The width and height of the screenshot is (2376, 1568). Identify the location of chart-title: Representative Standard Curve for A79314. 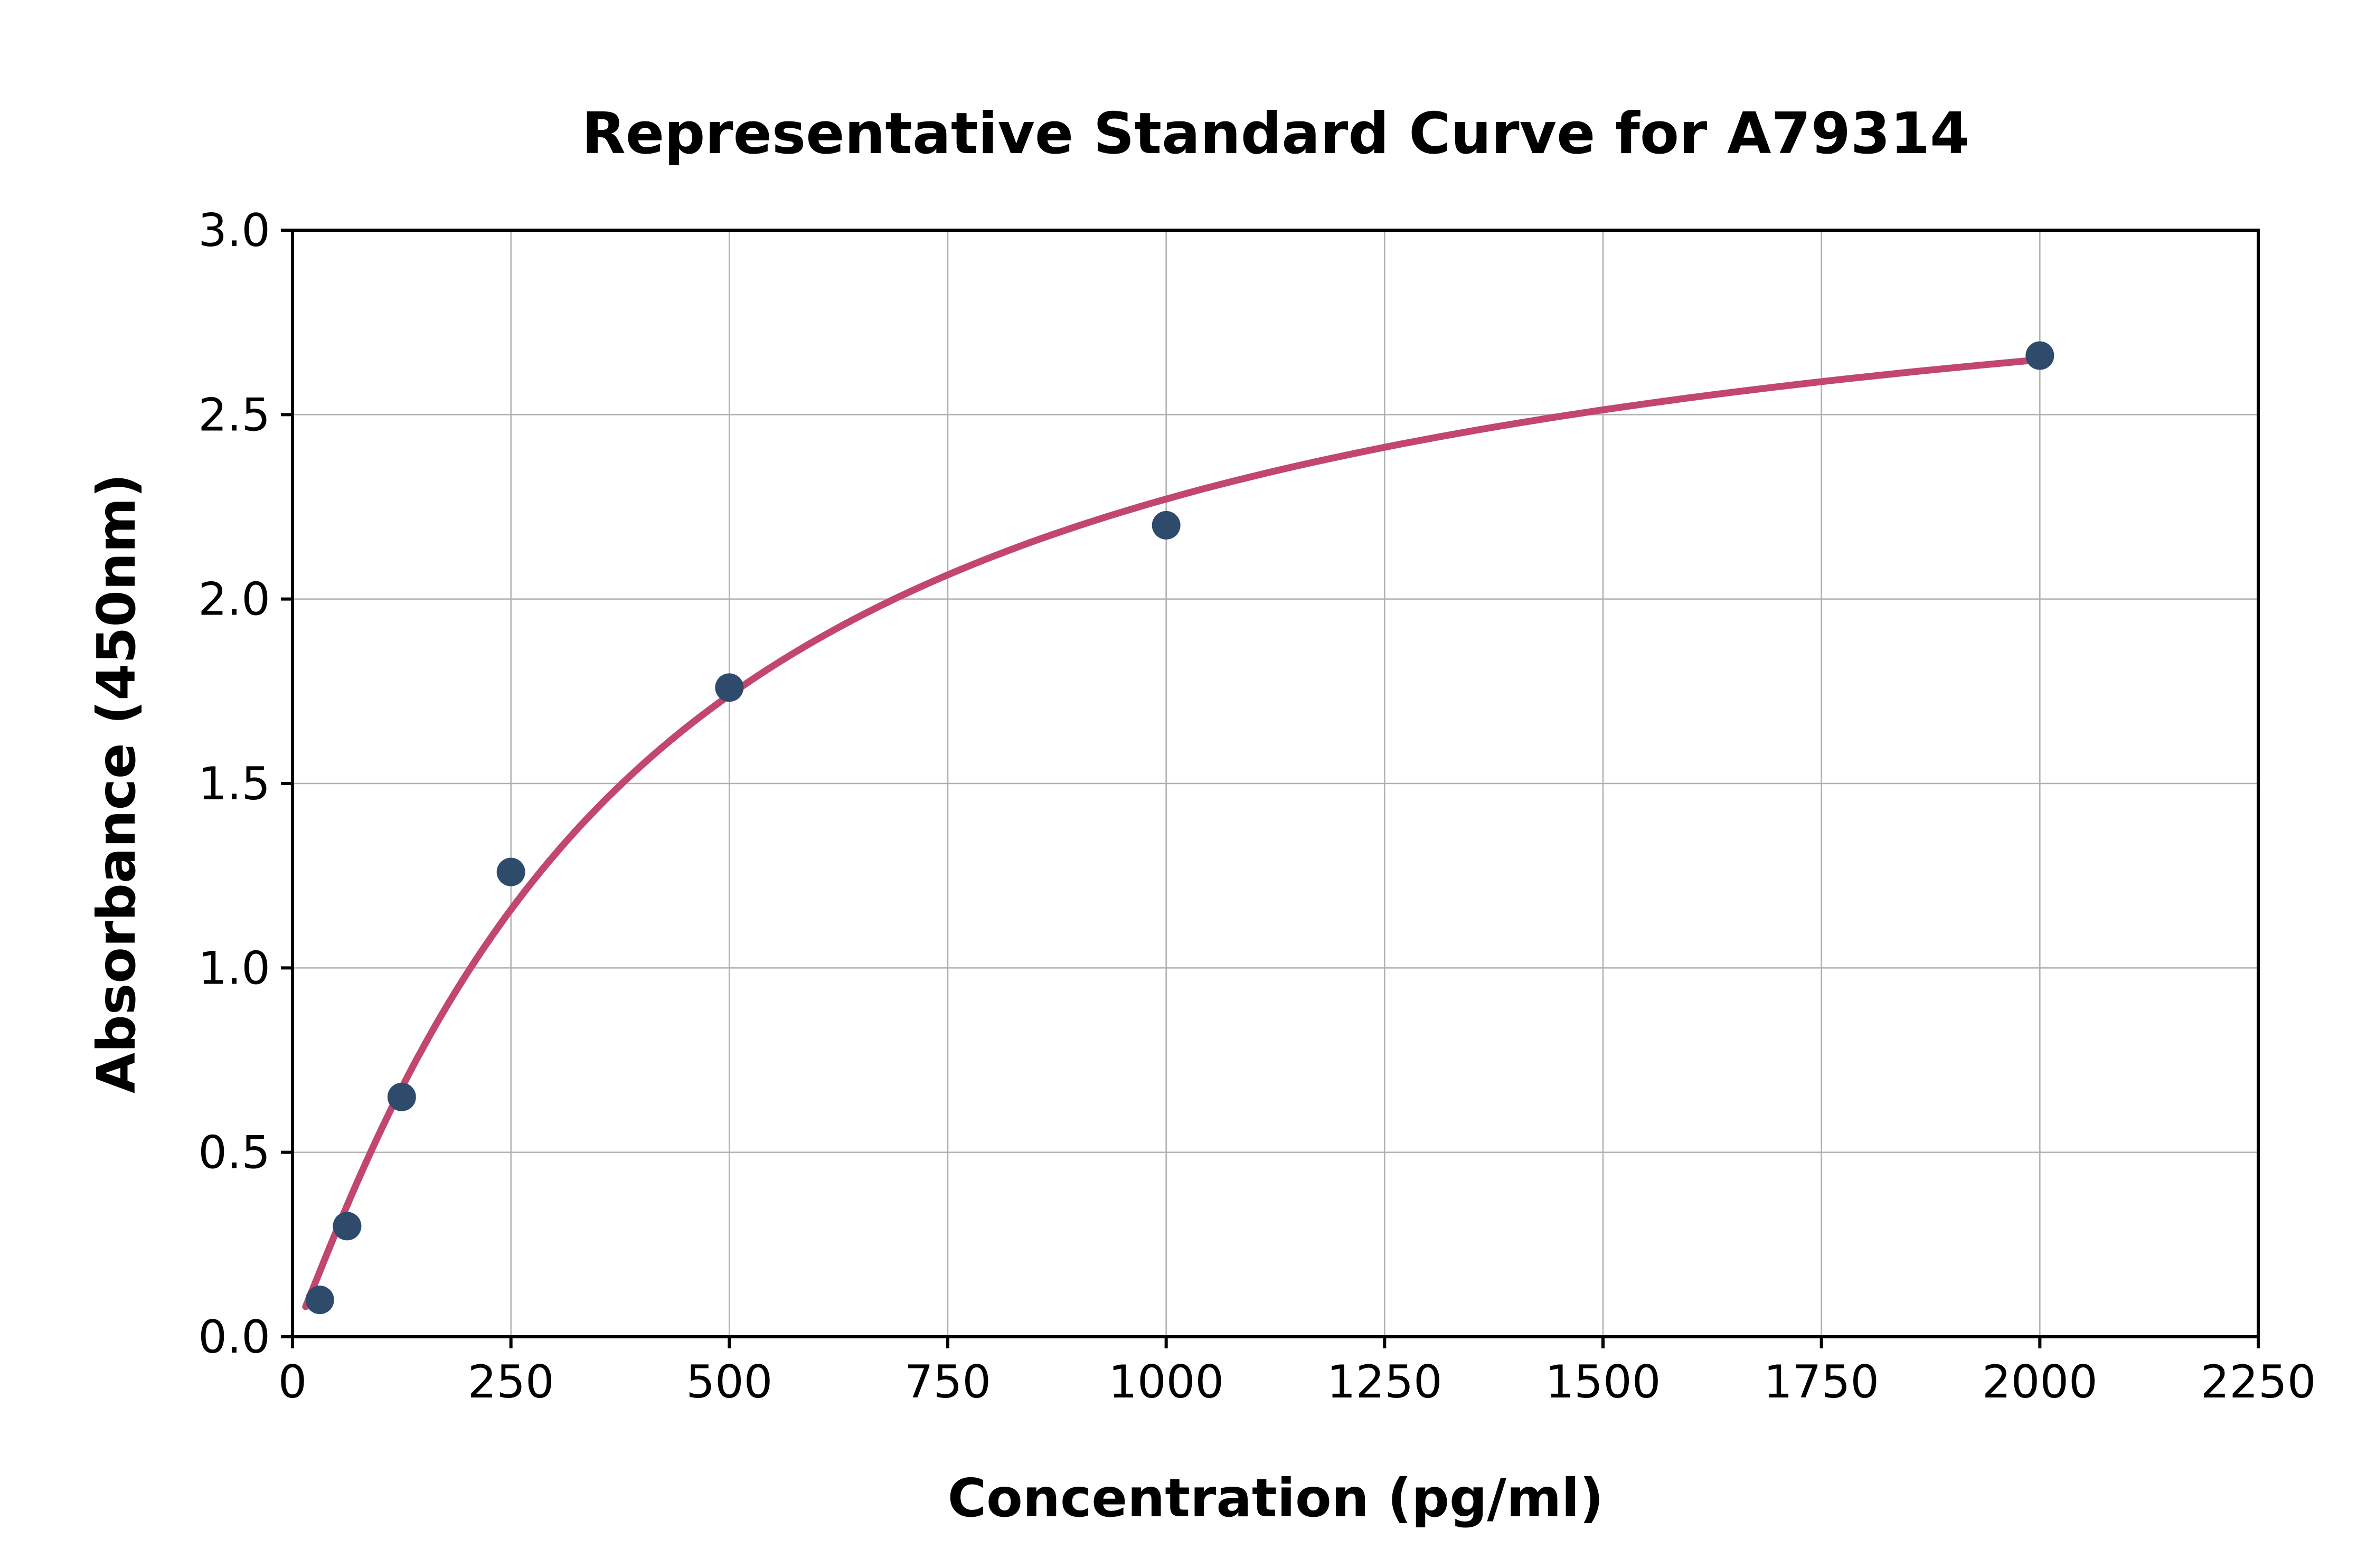
(1276, 134).